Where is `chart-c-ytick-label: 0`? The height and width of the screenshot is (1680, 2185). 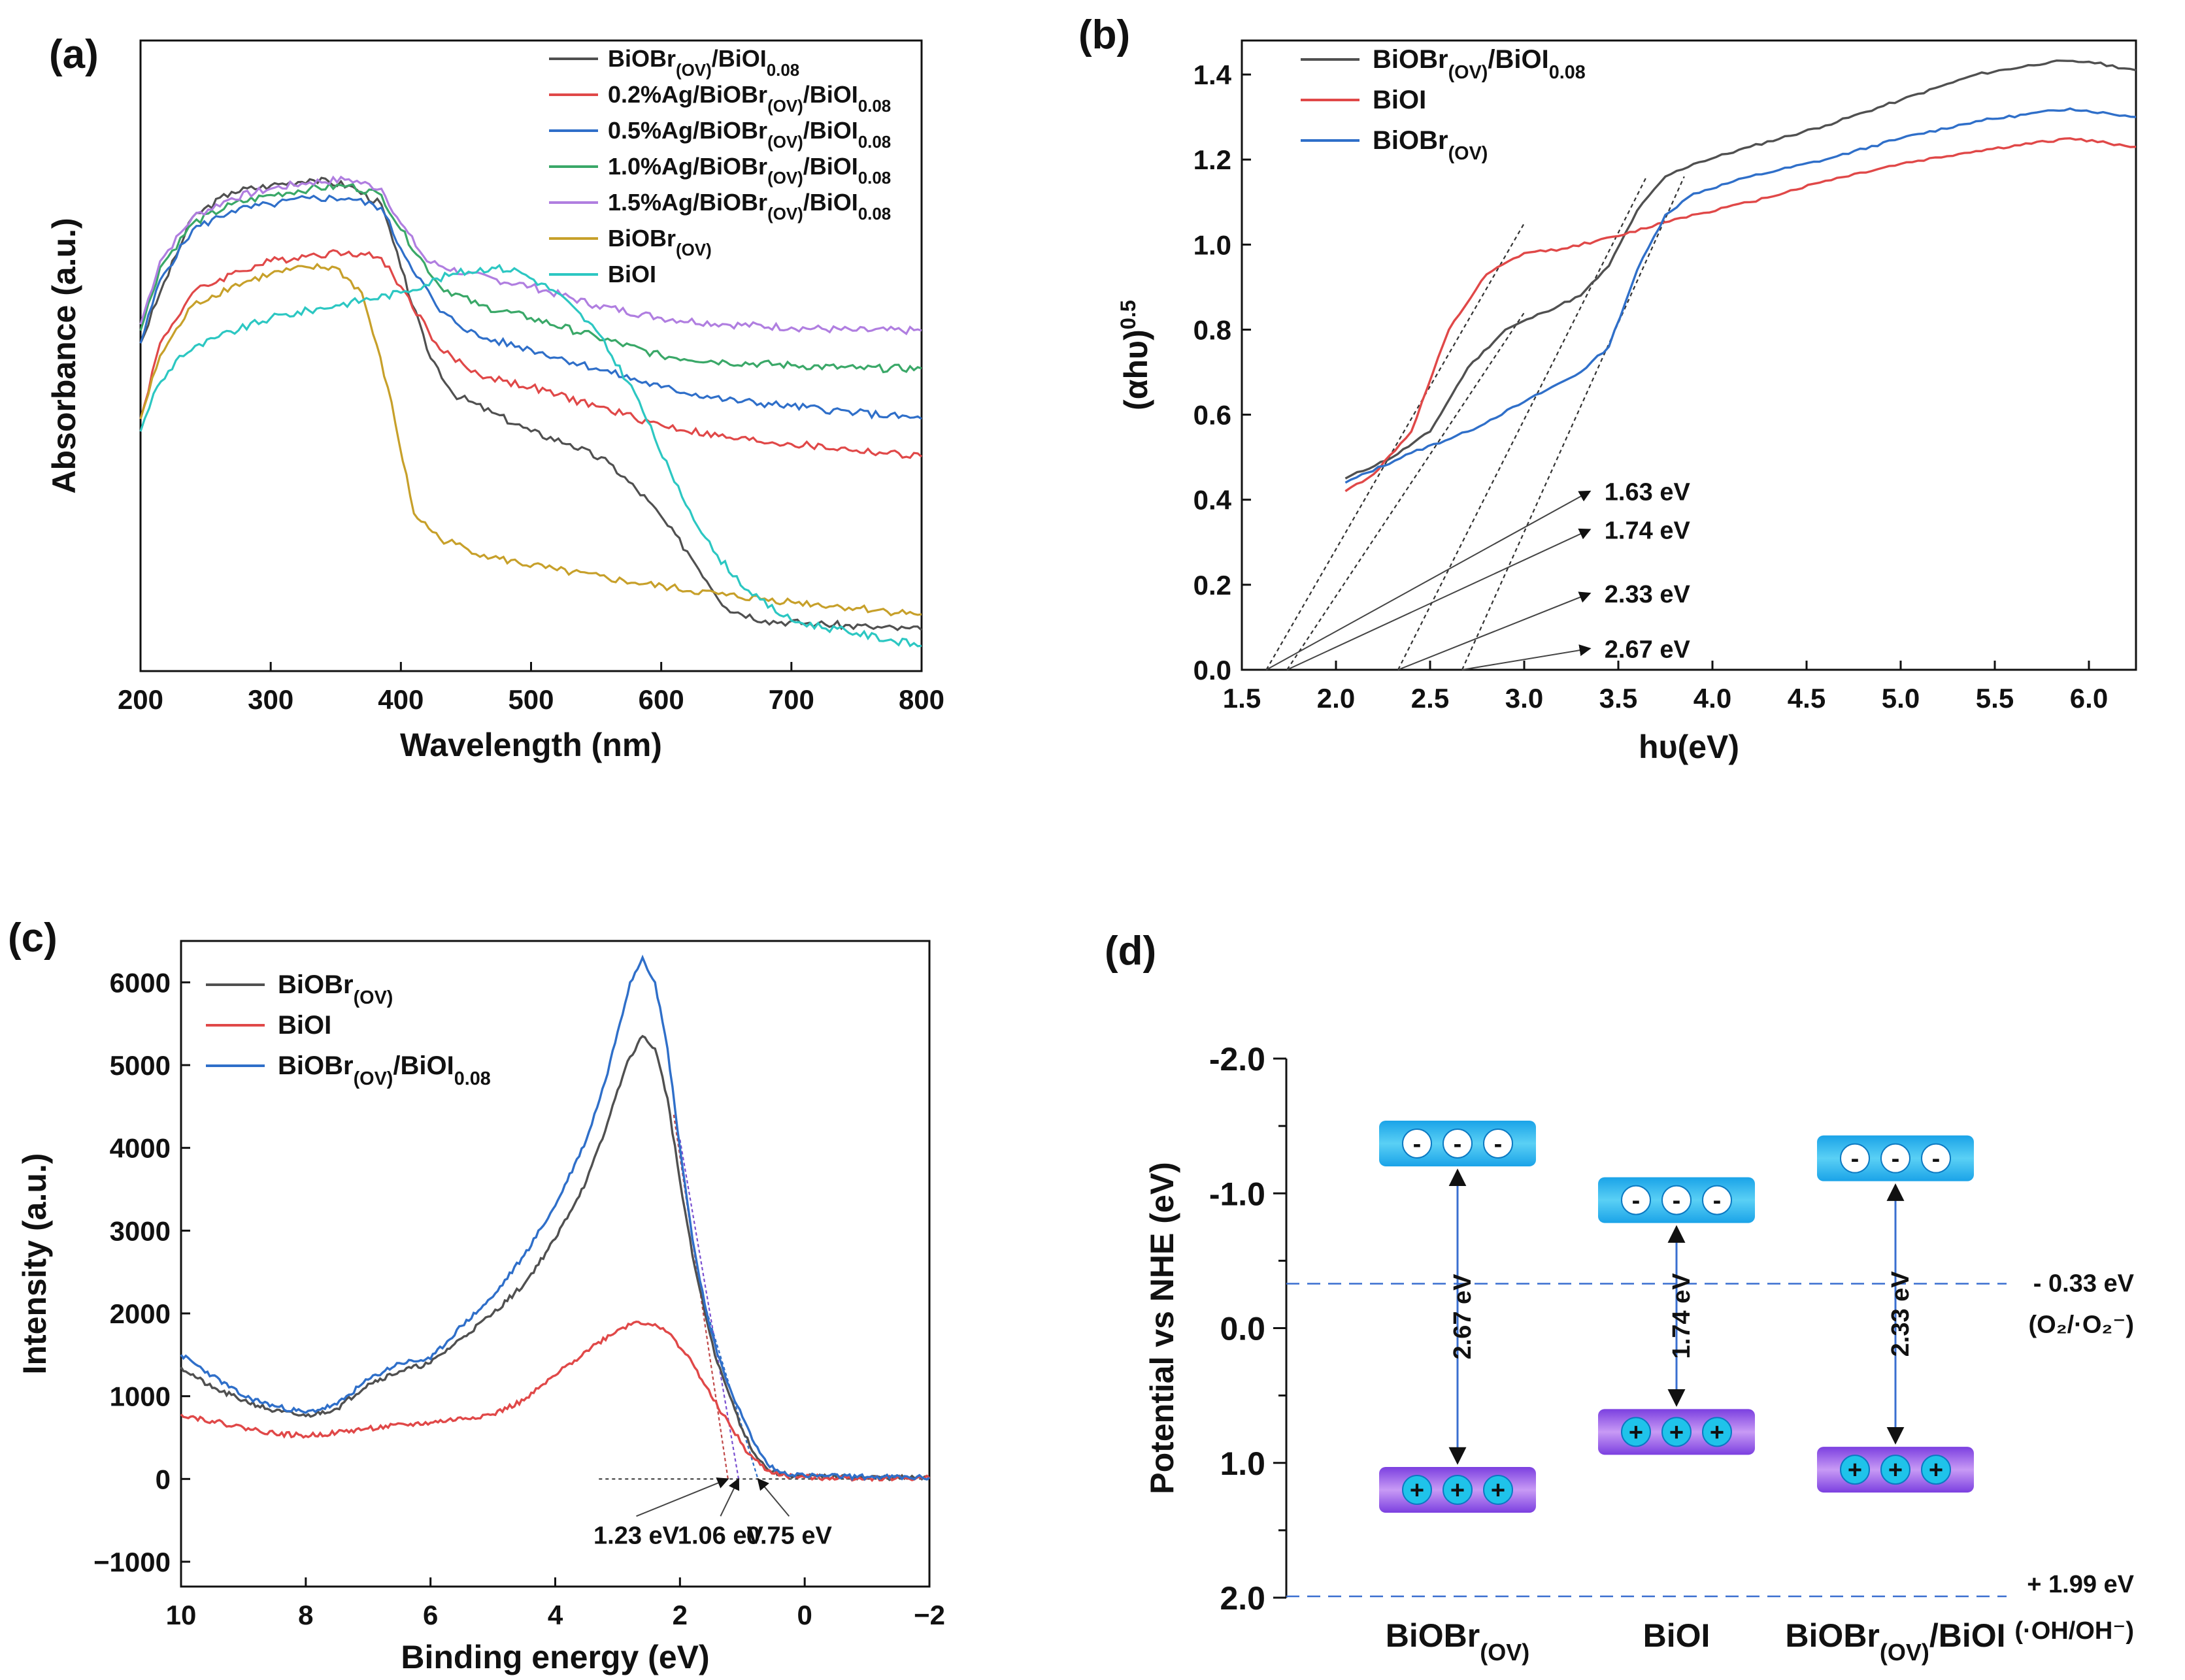
chart-c-ytick-label: 0 is located at coordinates (164, 1479).